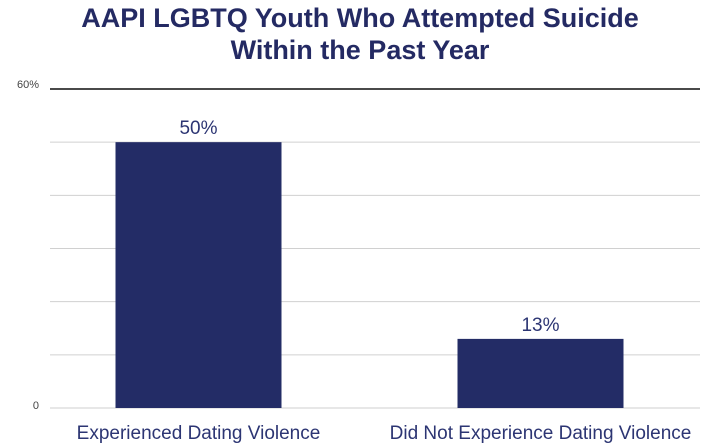 The width and height of the screenshot is (720, 447). I want to click on data-label: 13%, so click(540, 325).